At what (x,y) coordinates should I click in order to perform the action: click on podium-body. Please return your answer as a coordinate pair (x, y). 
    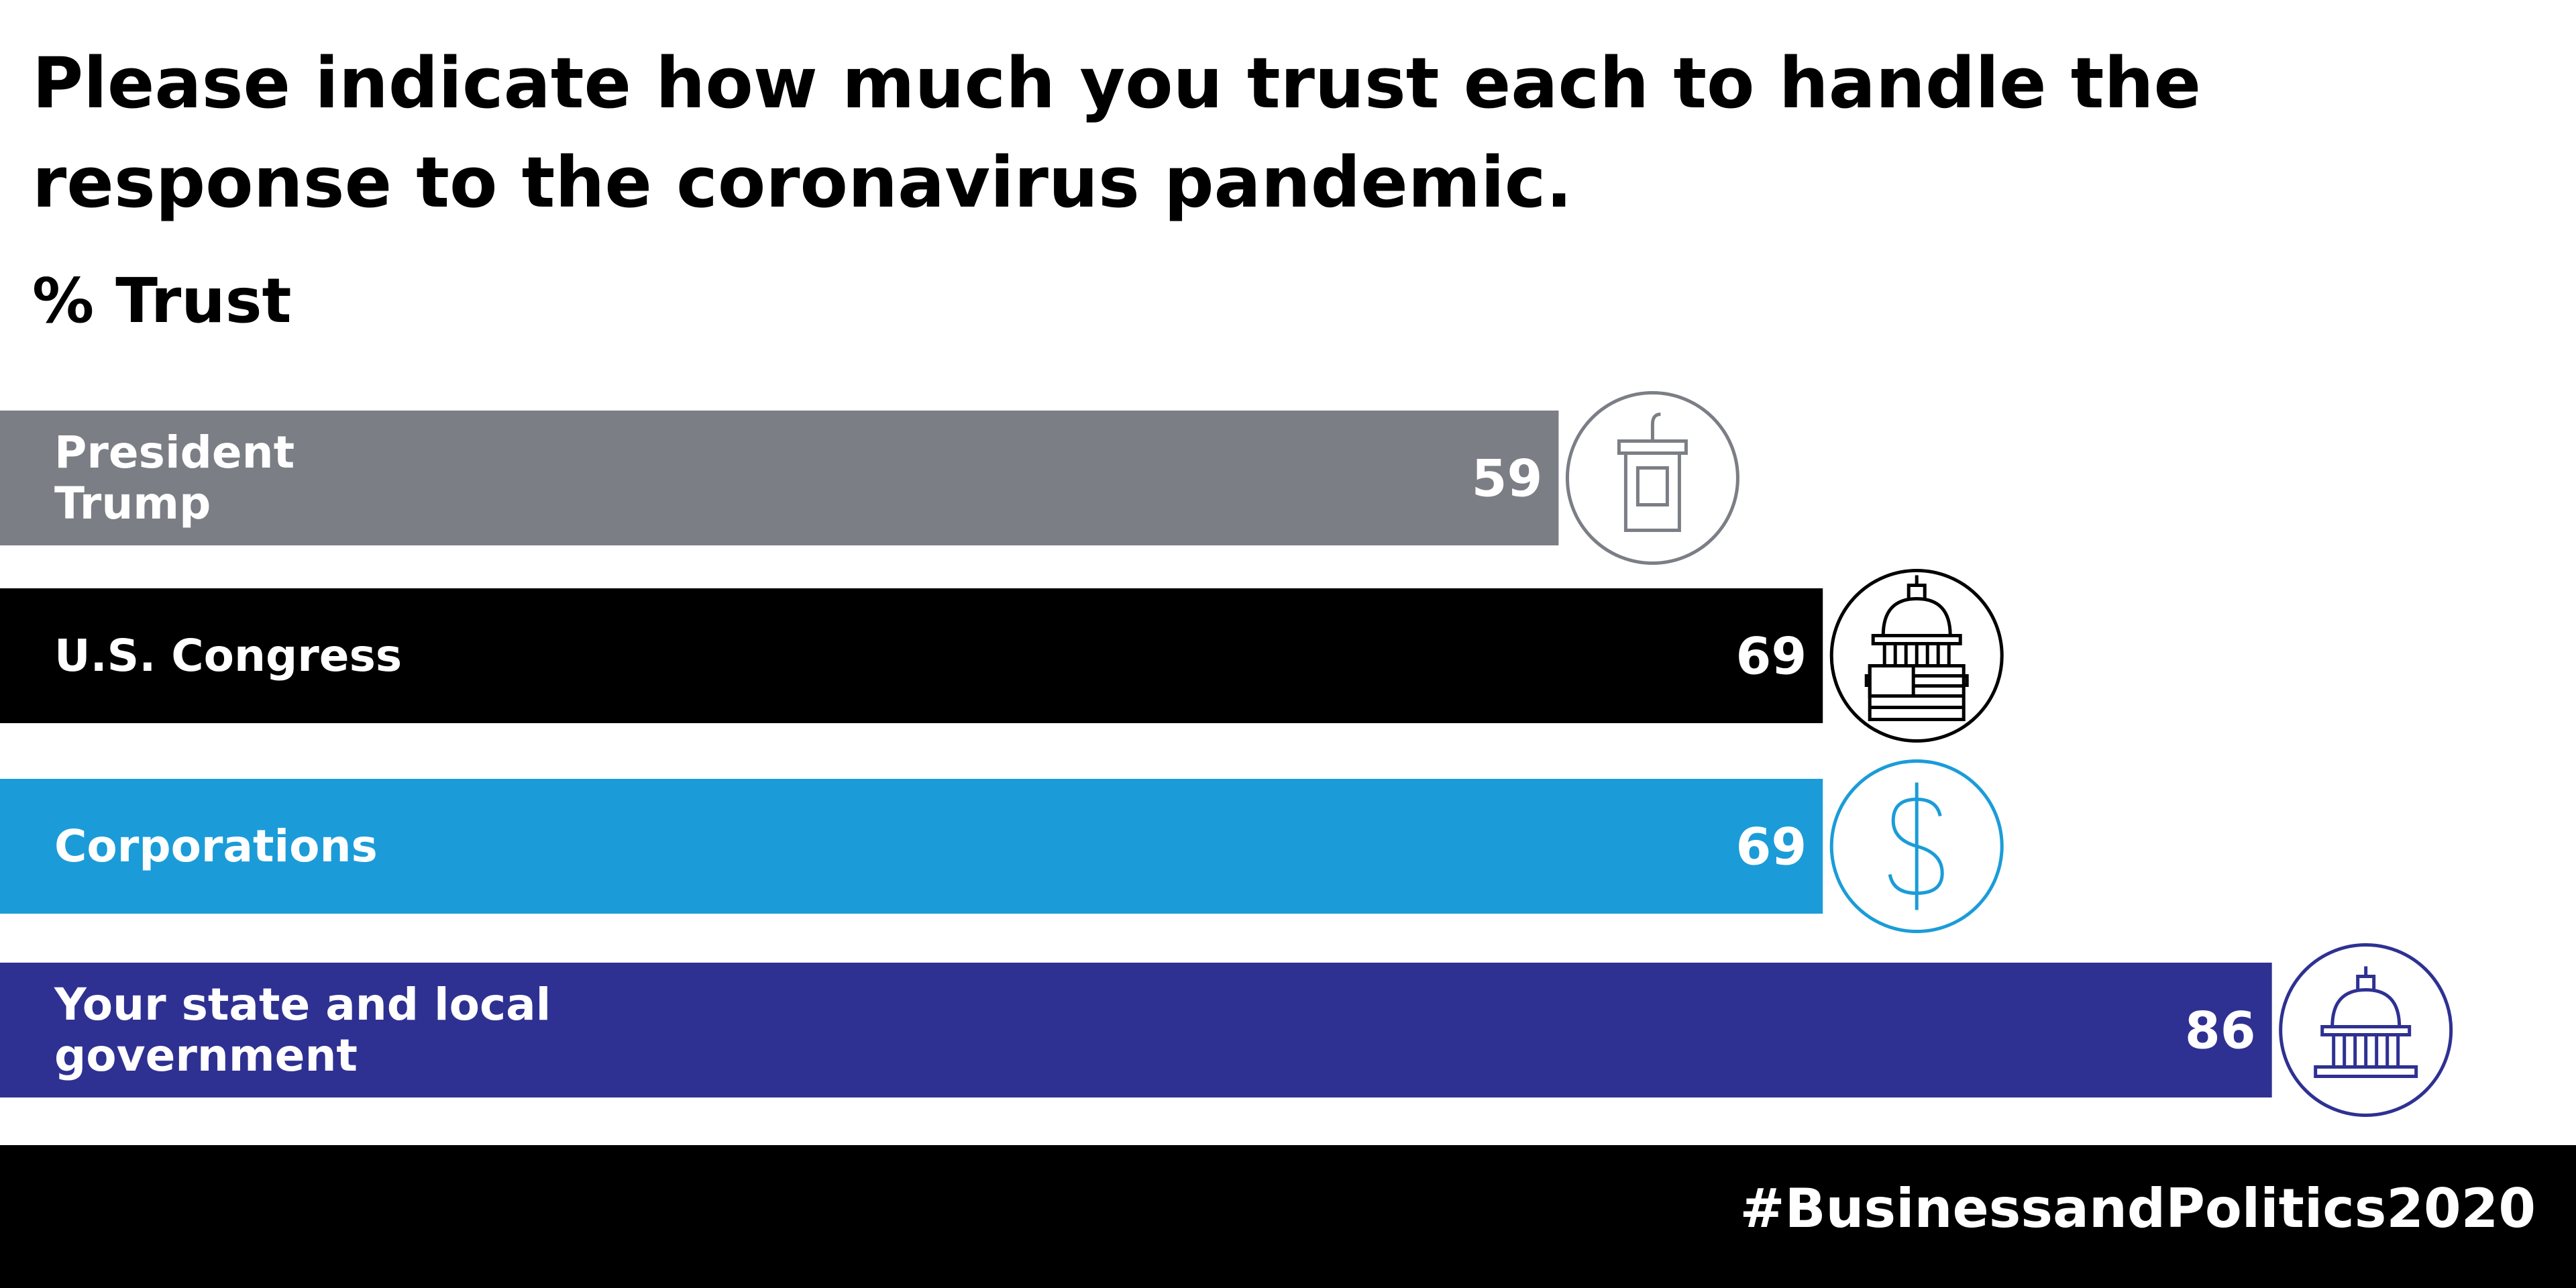
    Looking at the image, I should click on (1652, 491).